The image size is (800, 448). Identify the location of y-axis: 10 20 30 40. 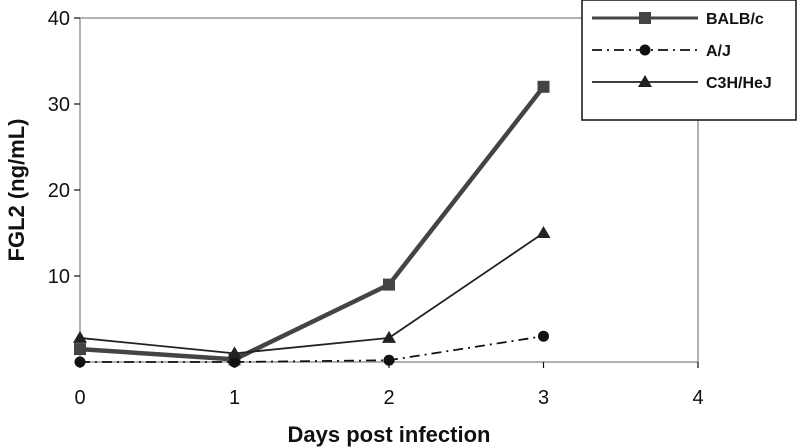
(64, 148).